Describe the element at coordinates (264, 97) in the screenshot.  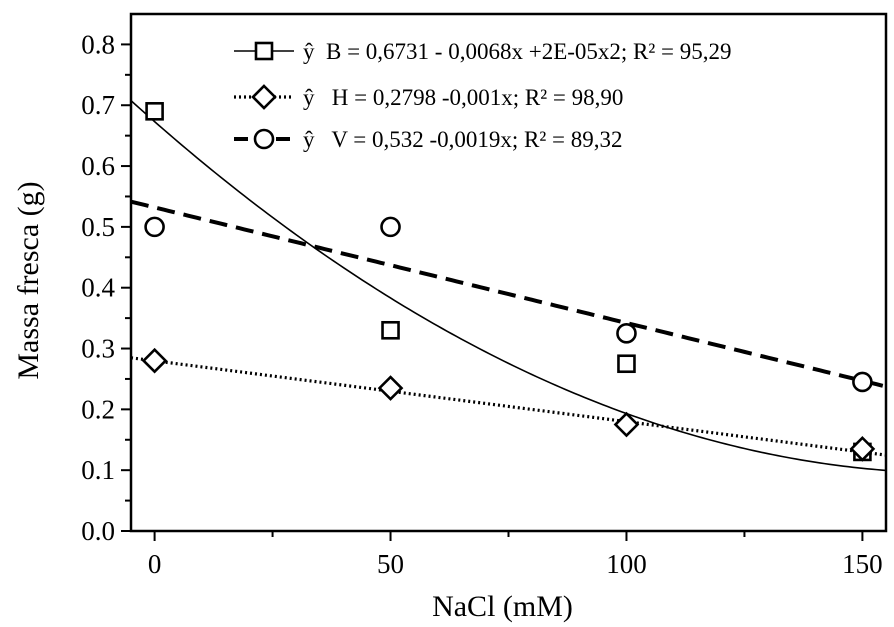
I see `legend-marker-H` at that location.